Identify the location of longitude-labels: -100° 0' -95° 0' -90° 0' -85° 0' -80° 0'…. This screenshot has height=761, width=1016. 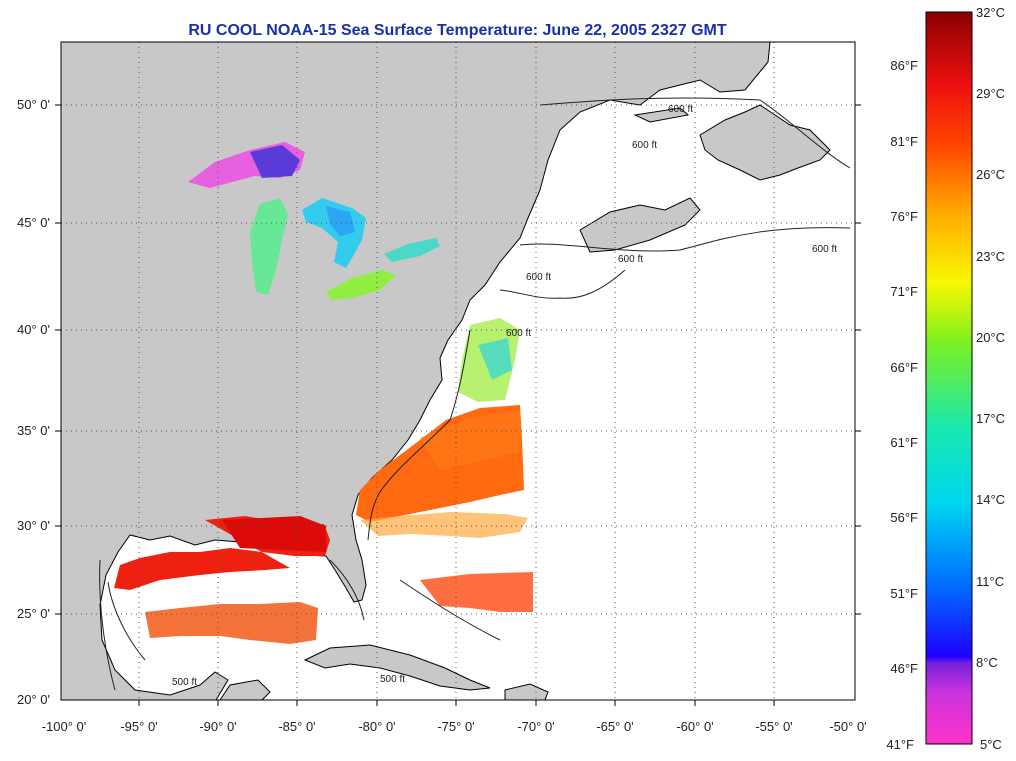
(454, 726).